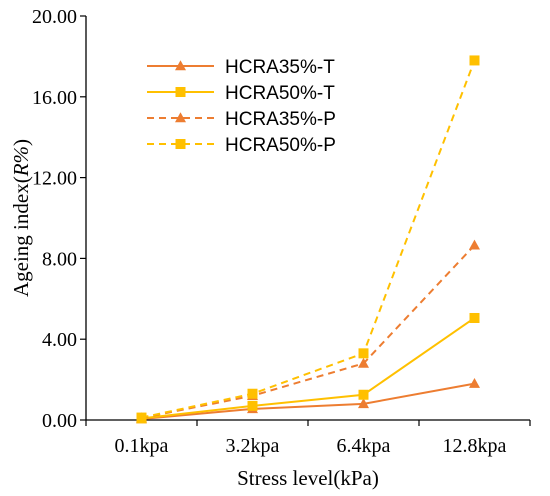 The height and width of the screenshot is (496, 550). I want to click on legend-label: HCRA35%-P, so click(280, 119).